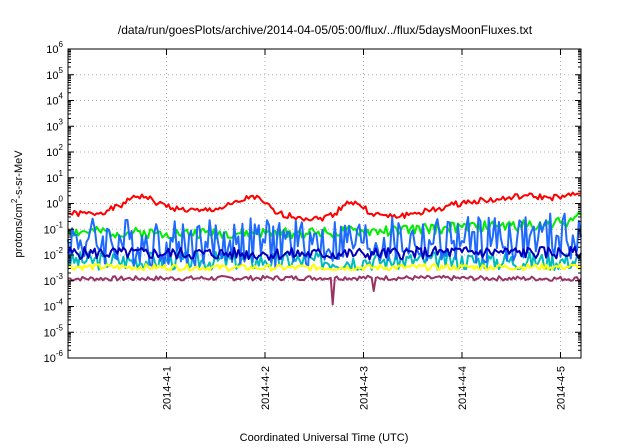 The image size is (640, 448). I want to click on y-tick-label: 10⁻⁴, so click(54, 306).